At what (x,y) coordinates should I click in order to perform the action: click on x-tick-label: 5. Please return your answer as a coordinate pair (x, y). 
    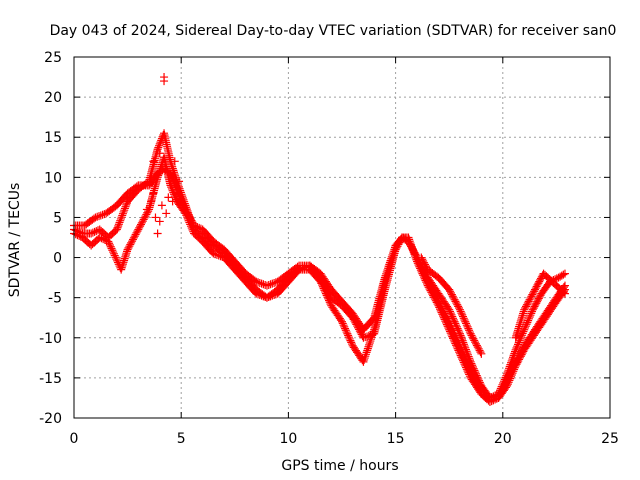
    Looking at the image, I should click on (181, 439).